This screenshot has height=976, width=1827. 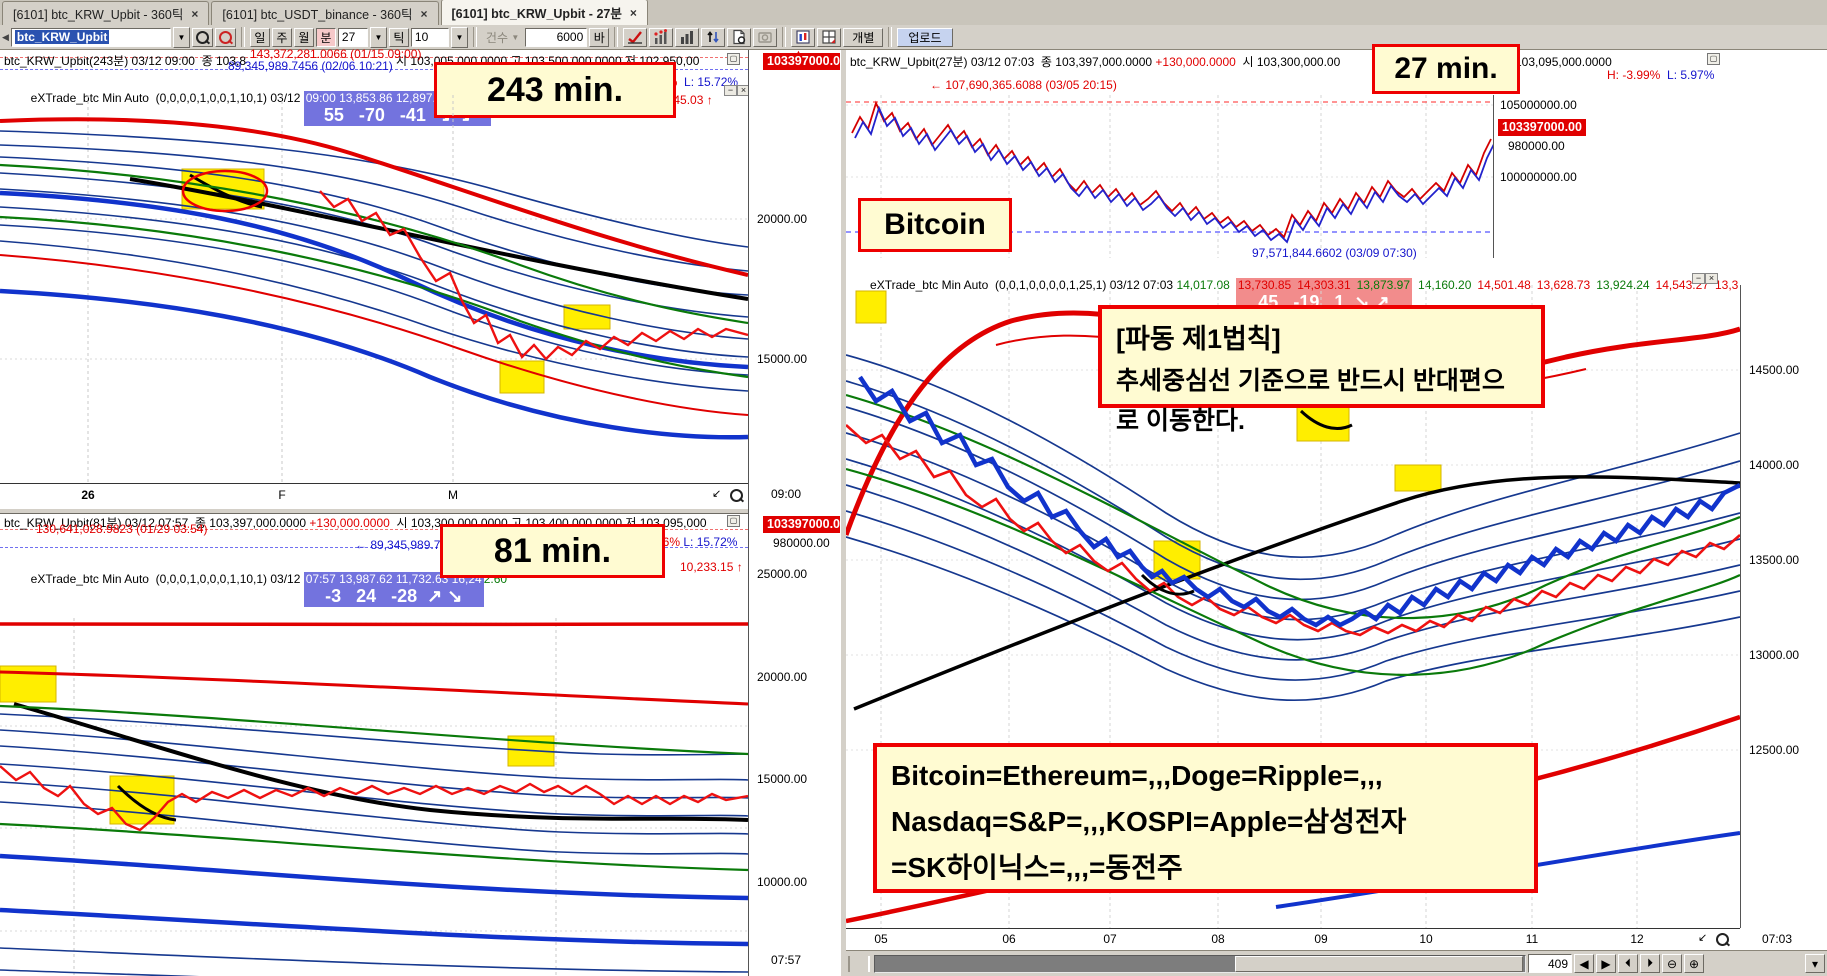 I want to click on go-start-button: ⏴, so click(x=1628, y=963).